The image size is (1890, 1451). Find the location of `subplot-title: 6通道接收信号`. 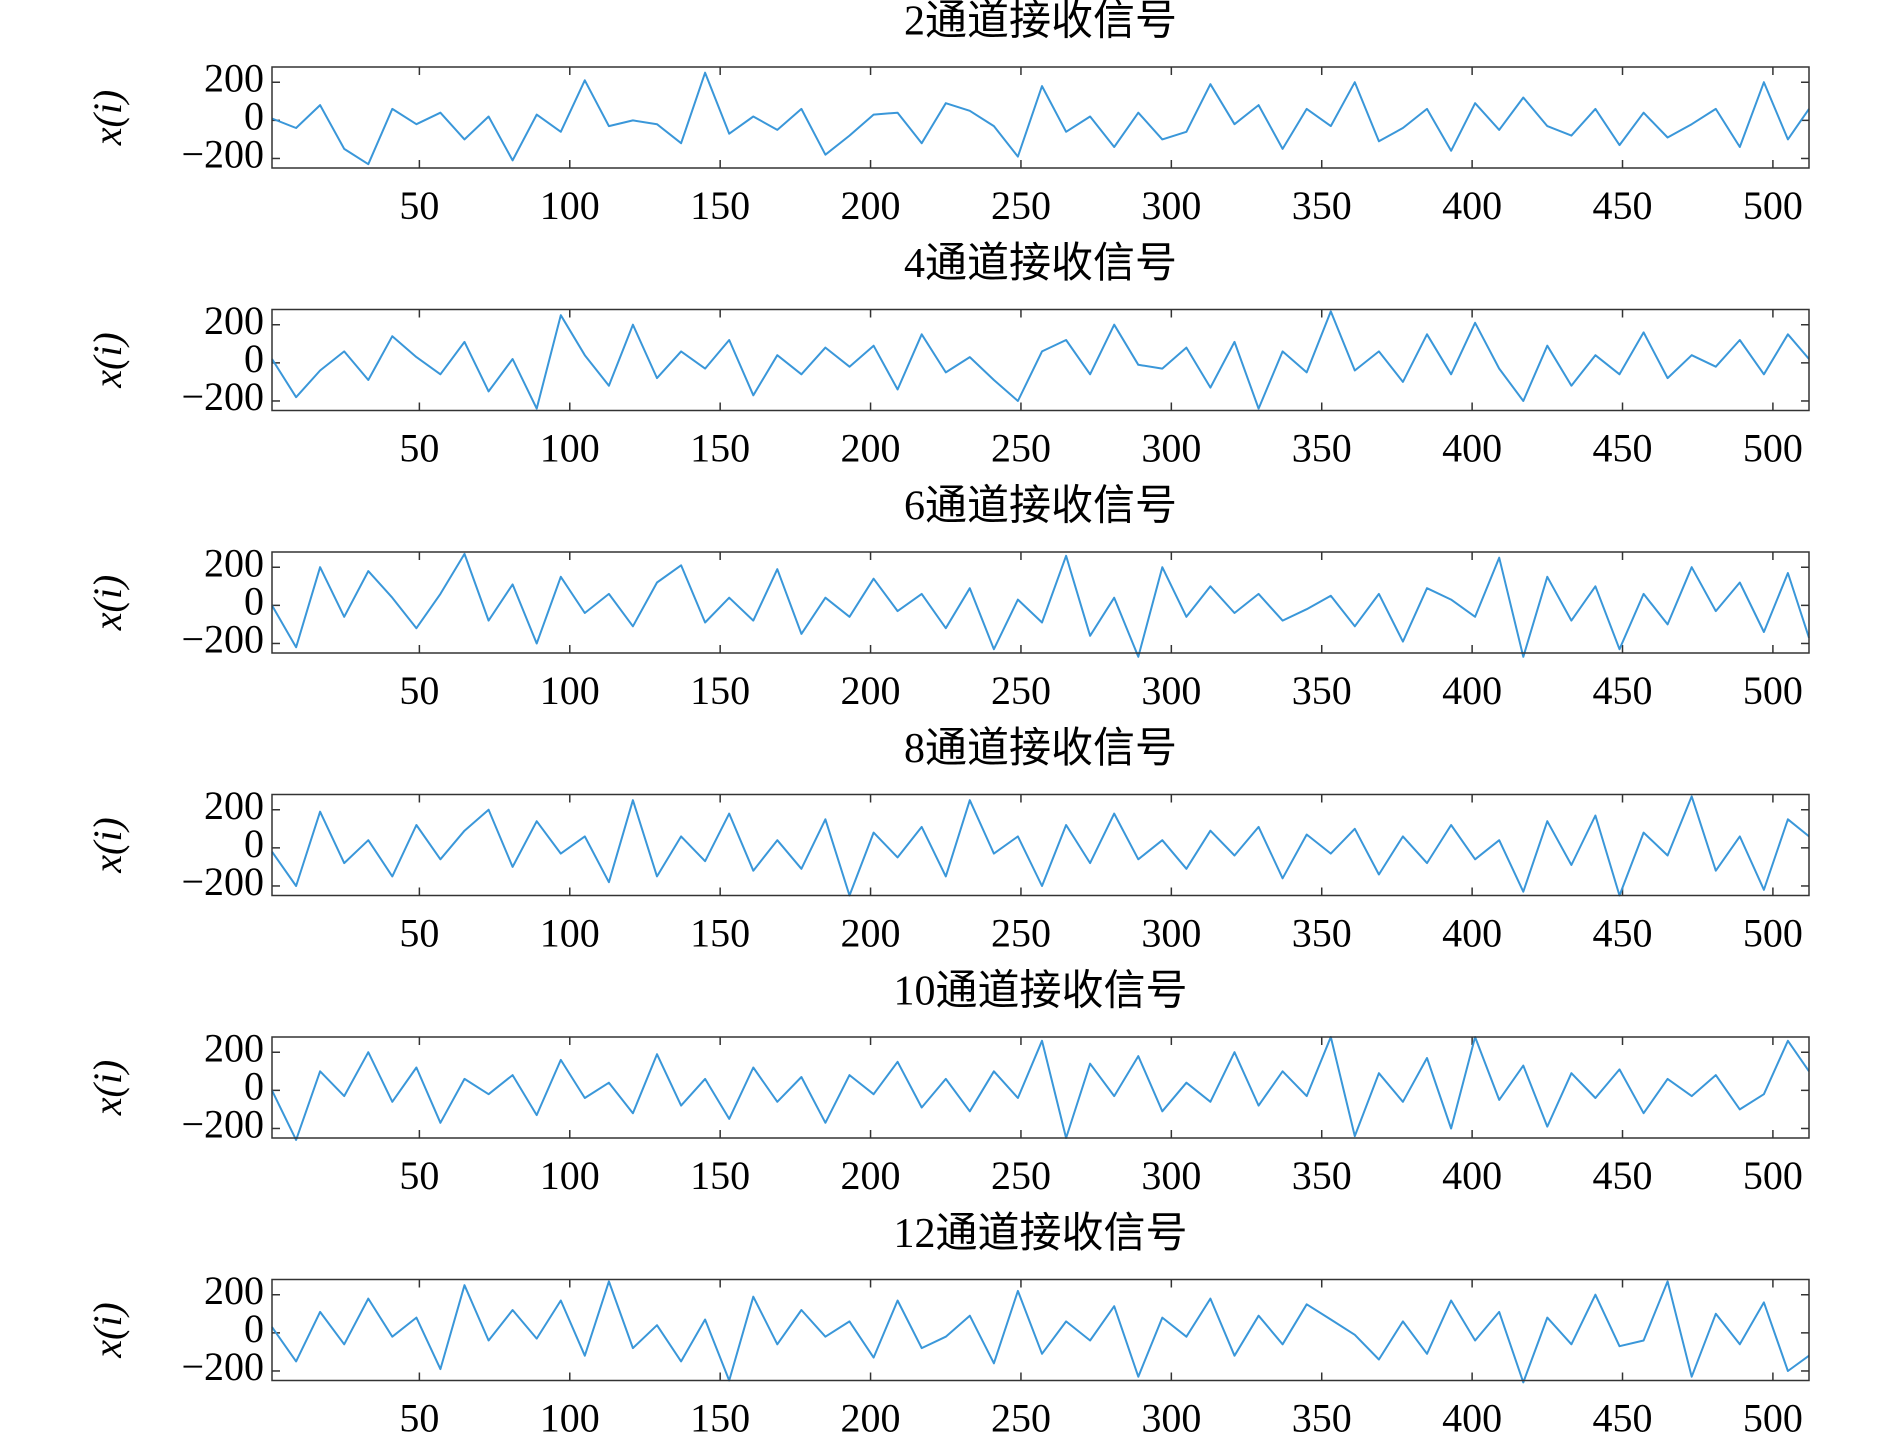

subplot-title: 6通道接收信号 is located at coordinates (1040, 507).